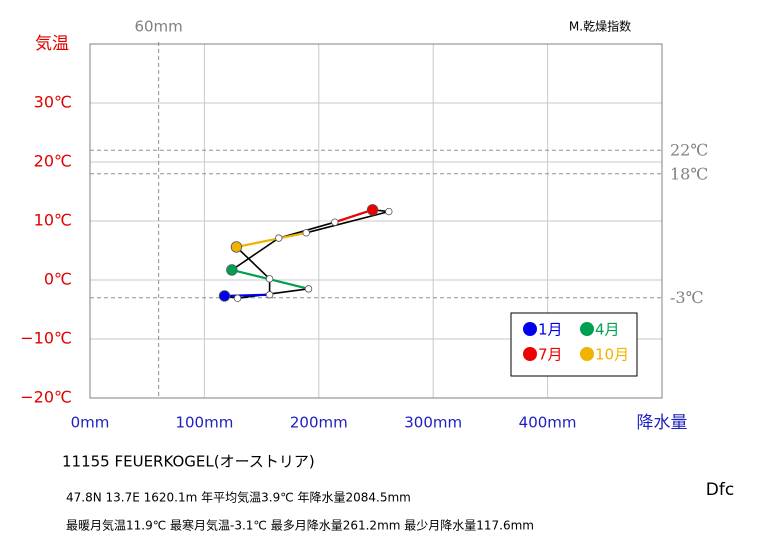 The width and height of the screenshot is (763, 545). I want to click on reference-label: 18℃, so click(689, 173).